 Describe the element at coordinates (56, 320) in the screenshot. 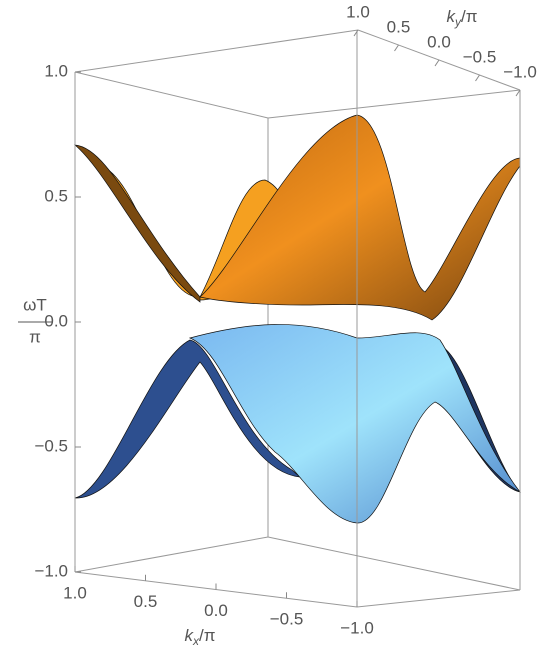

I see `z-tick-label: 0.0` at that location.